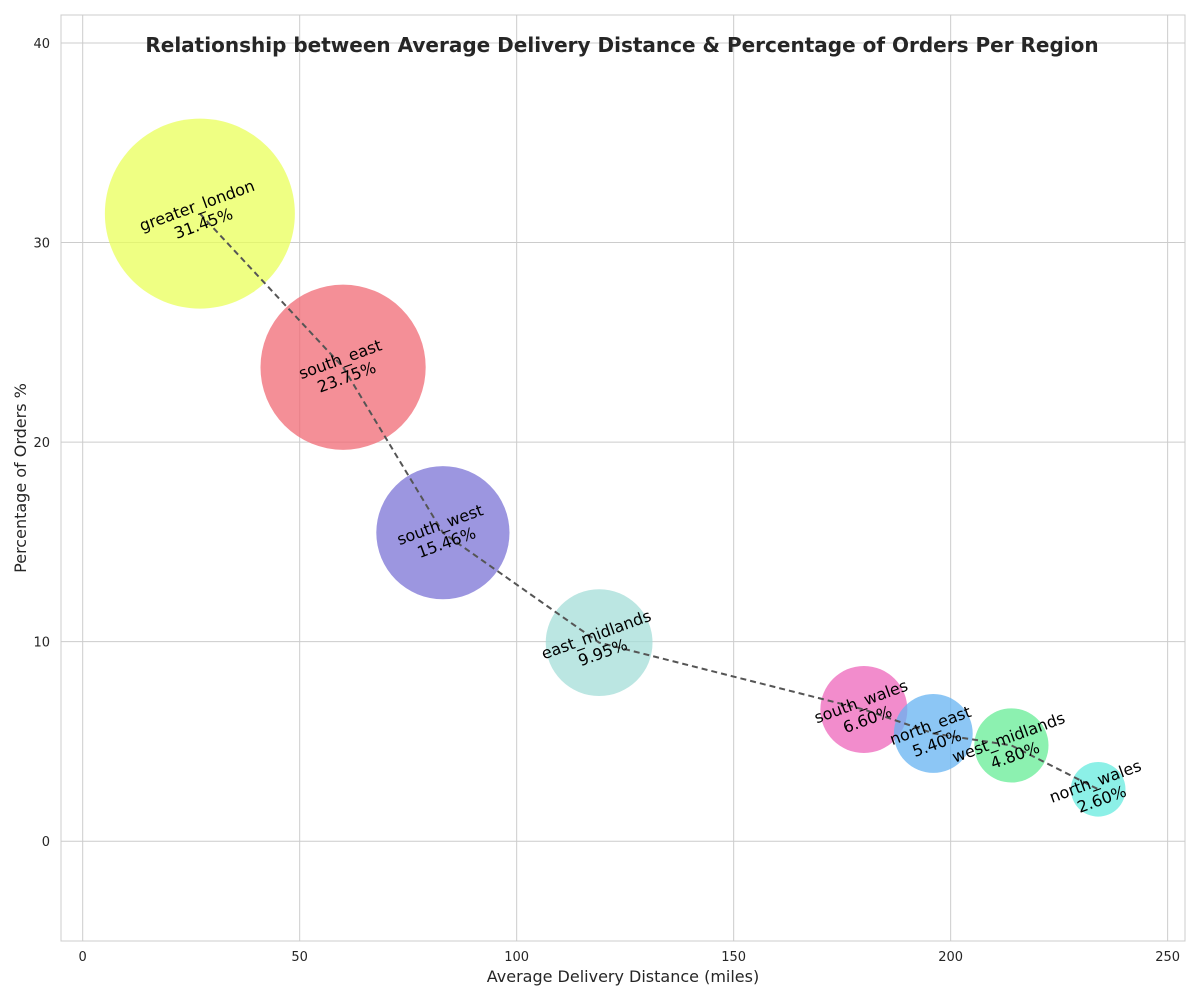 The height and width of the screenshot is (1000, 1200). Describe the element at coordinates (46, 842) in the screenshot. I see `y-tick-label: 0` at that location.